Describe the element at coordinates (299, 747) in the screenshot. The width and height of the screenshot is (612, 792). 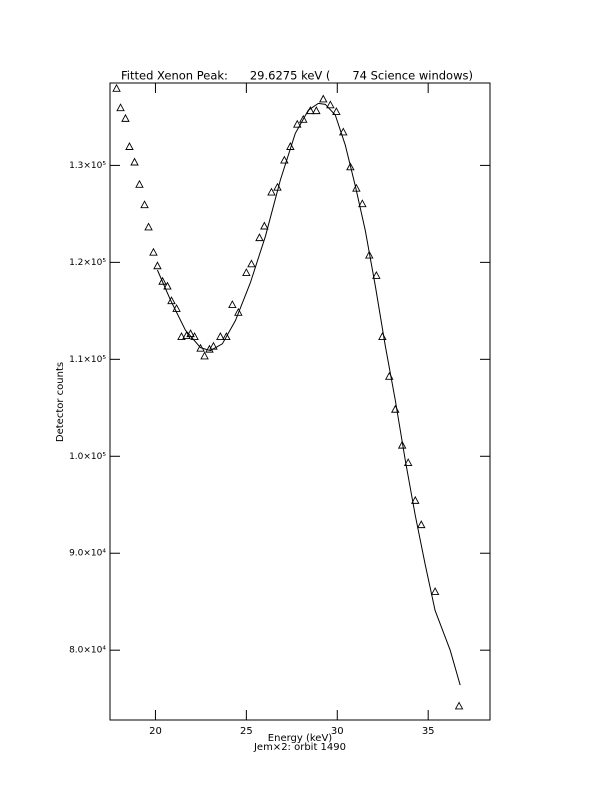
I see `subtitle: Jem×2: orbit 1490` at that location.